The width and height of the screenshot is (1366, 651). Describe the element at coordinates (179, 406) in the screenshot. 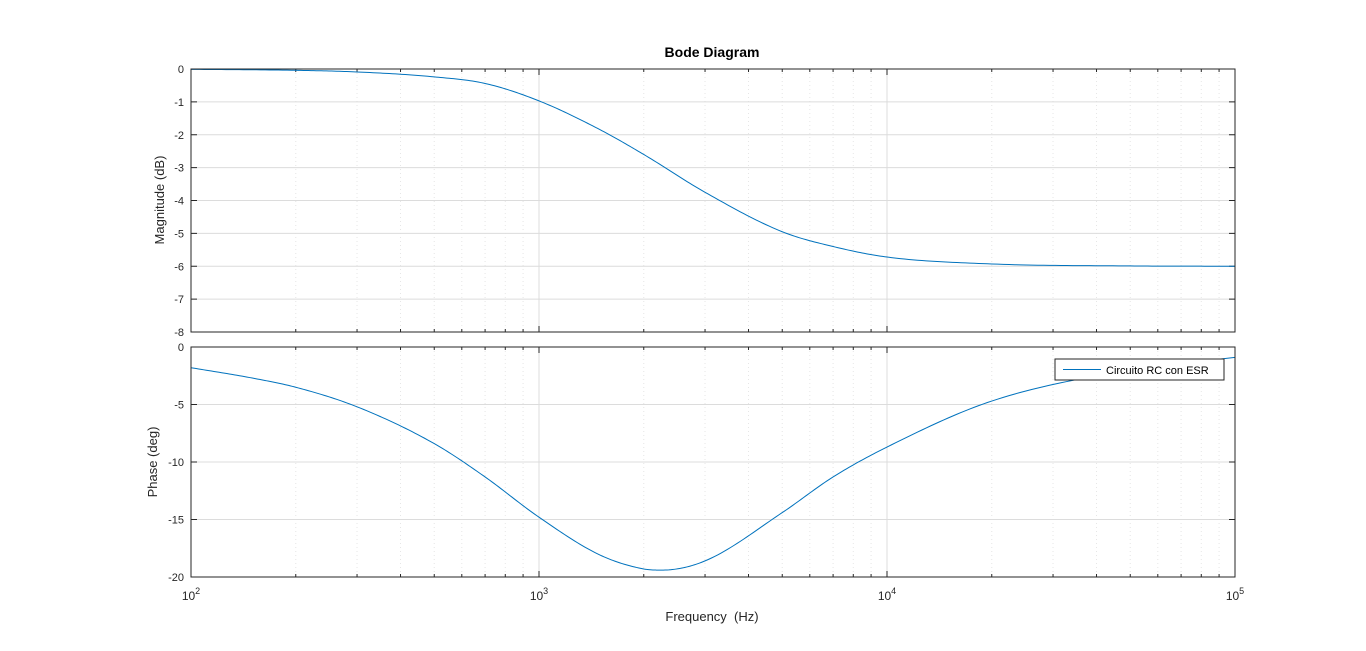

I see `phase-y-tick-label: -5` at that location.